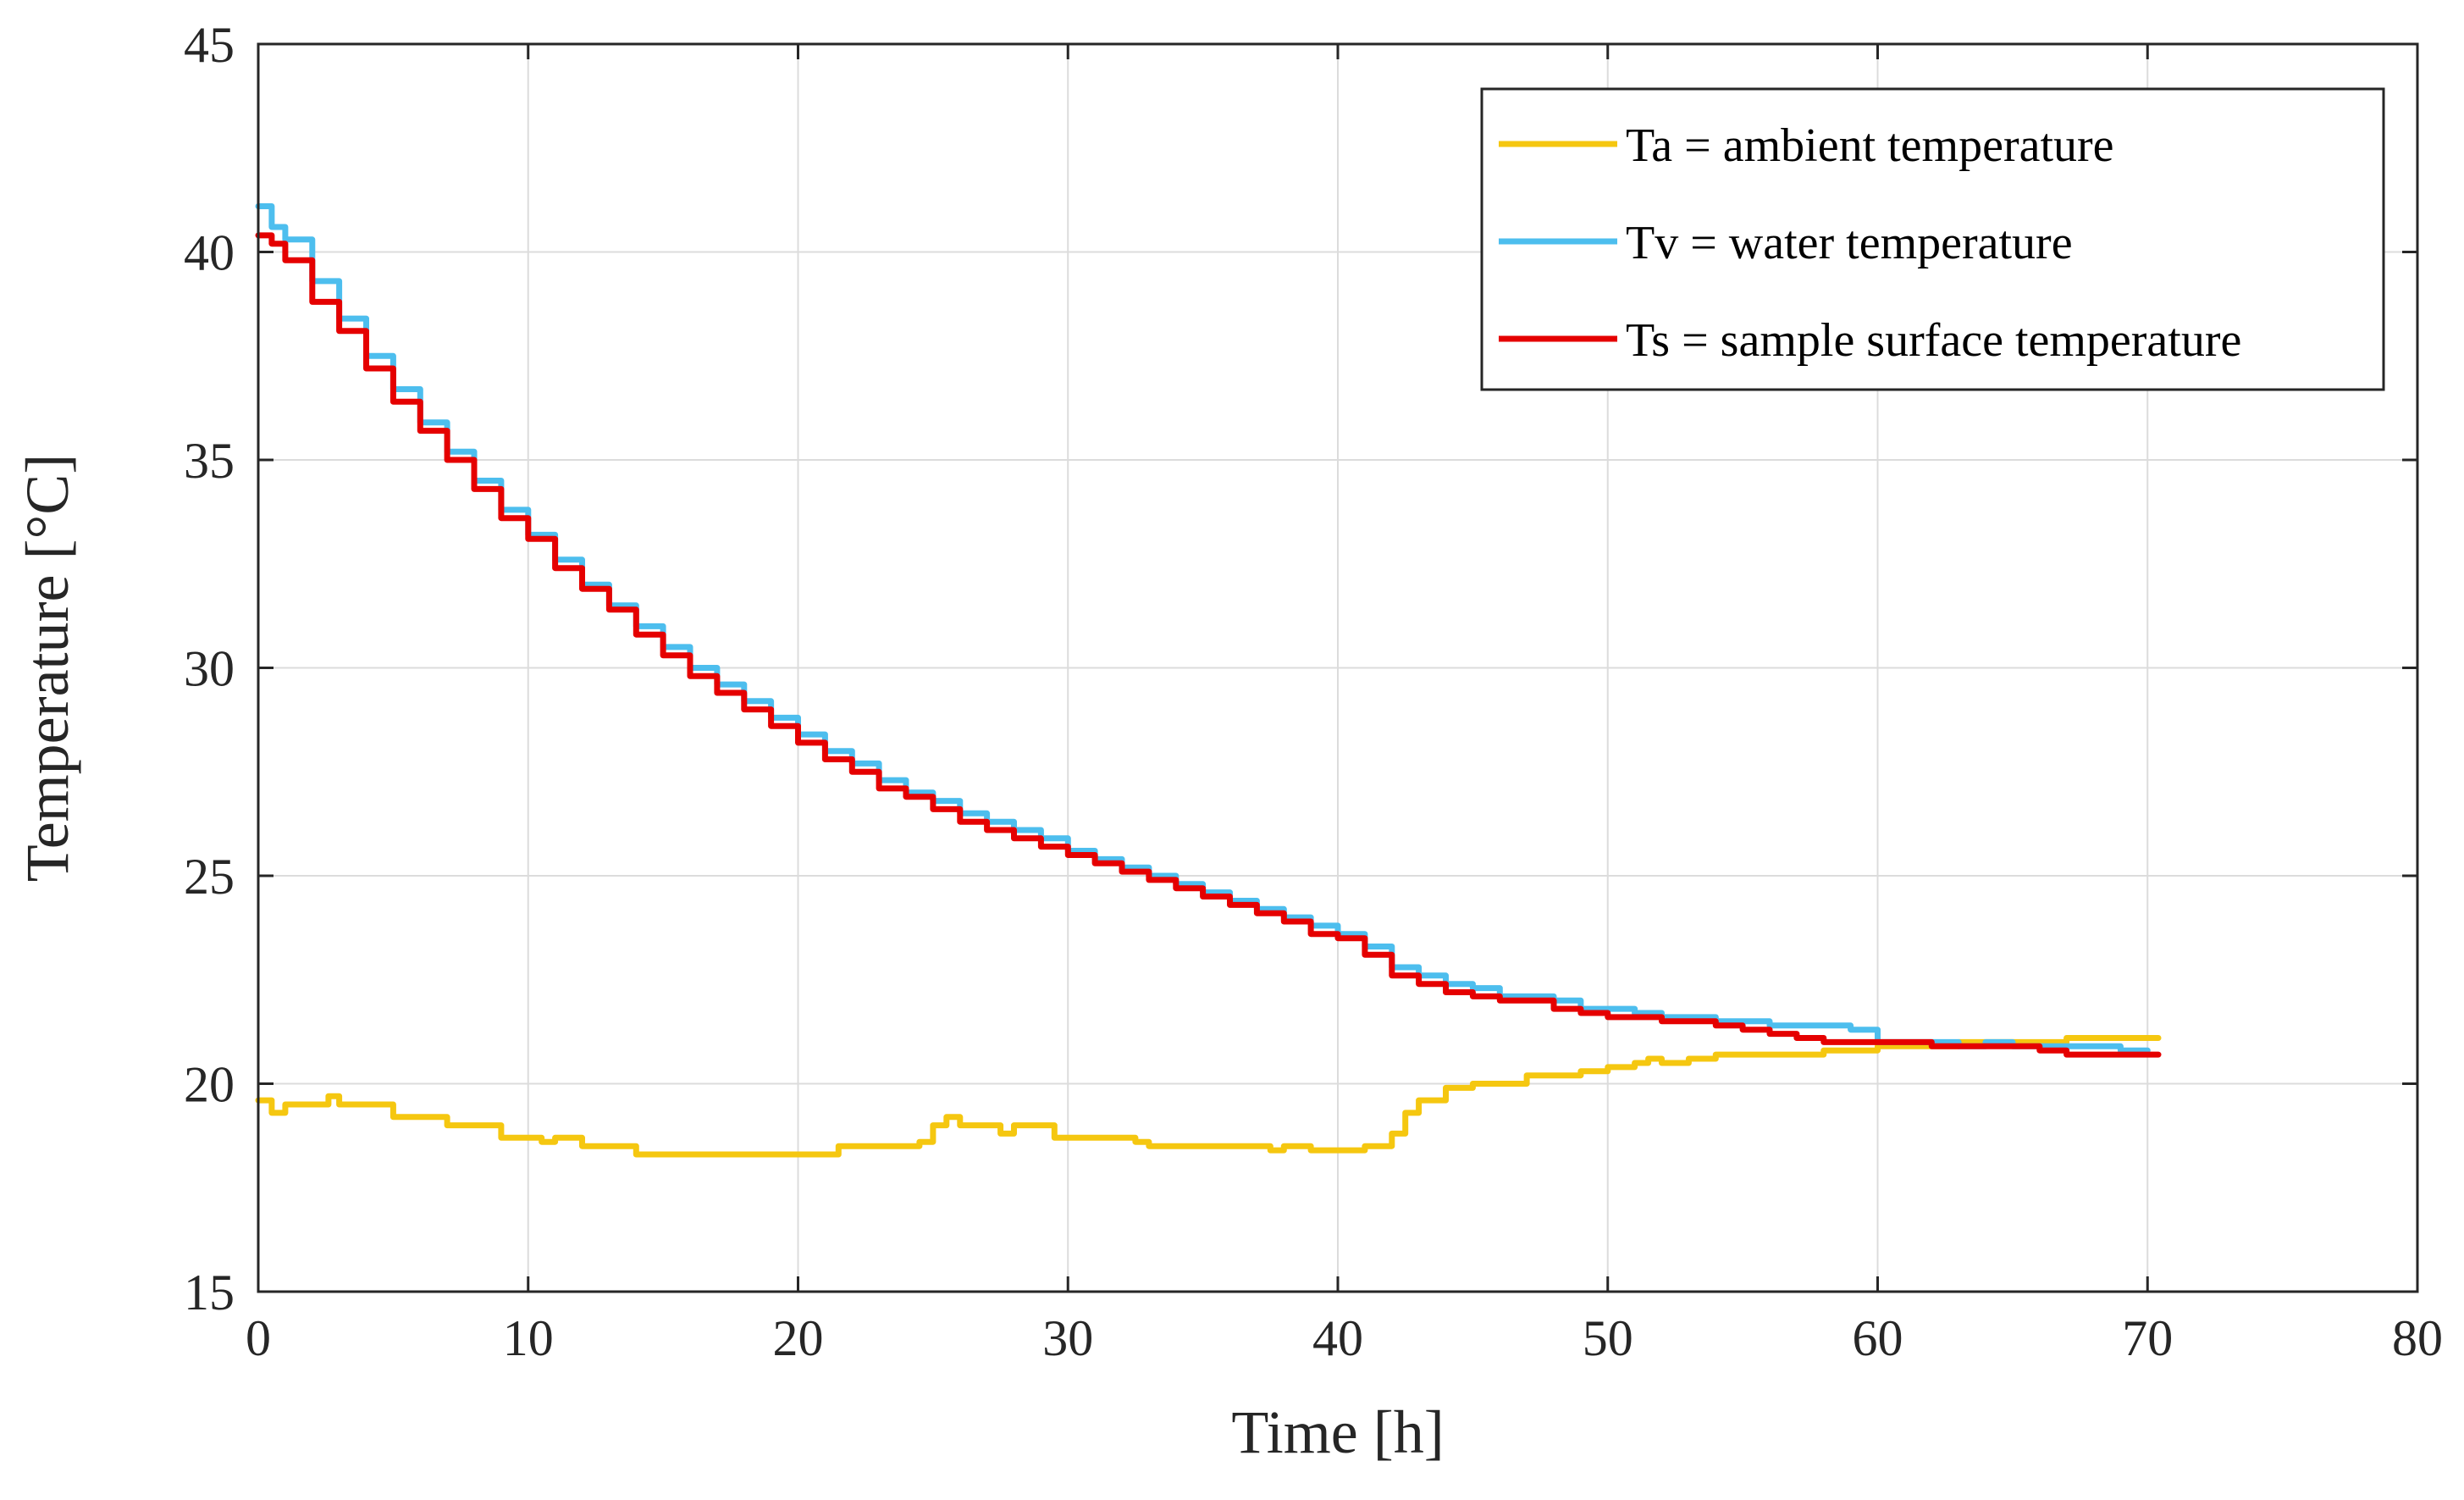 Image resolution: width=2464 pixels, height=1500 pixels. What do you see at coordinates (209, 253) in the screenshot?
I see `y-tick-label: 40` at bounding box center [209, 253].